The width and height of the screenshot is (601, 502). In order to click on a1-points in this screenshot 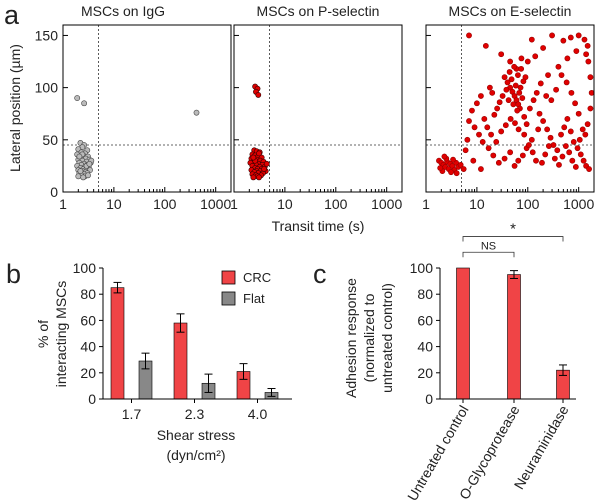, I will do `click(137, 138)`.